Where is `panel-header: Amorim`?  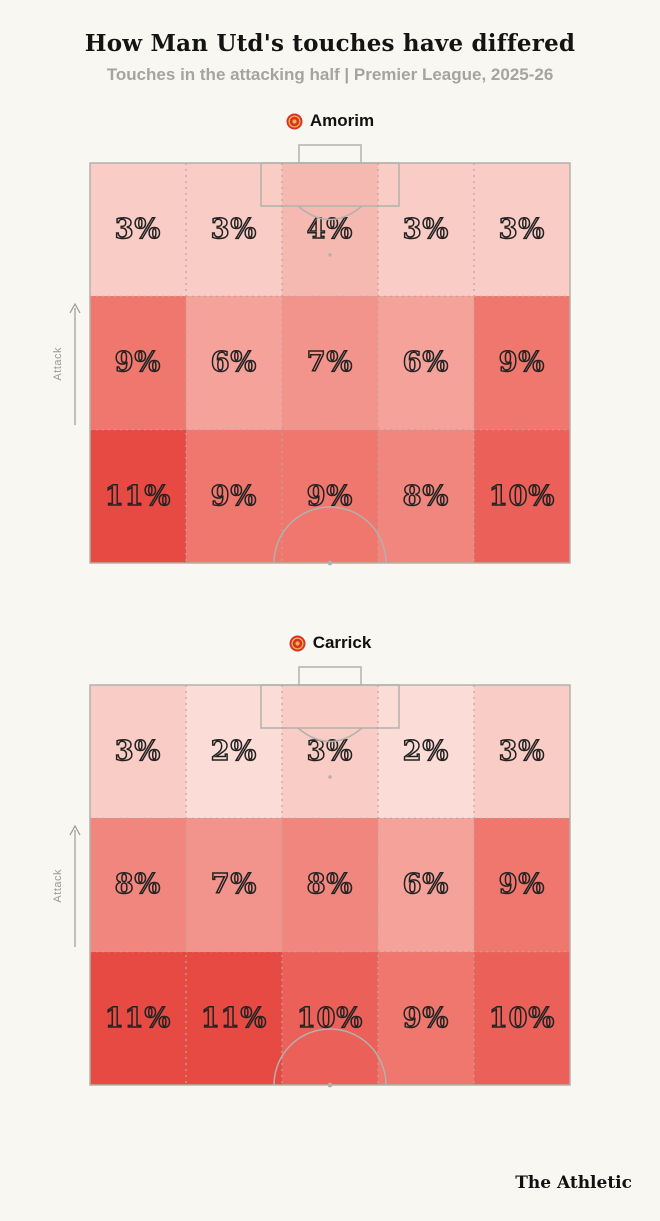 panel-header: Amorim is located at coordinates (330, 121).